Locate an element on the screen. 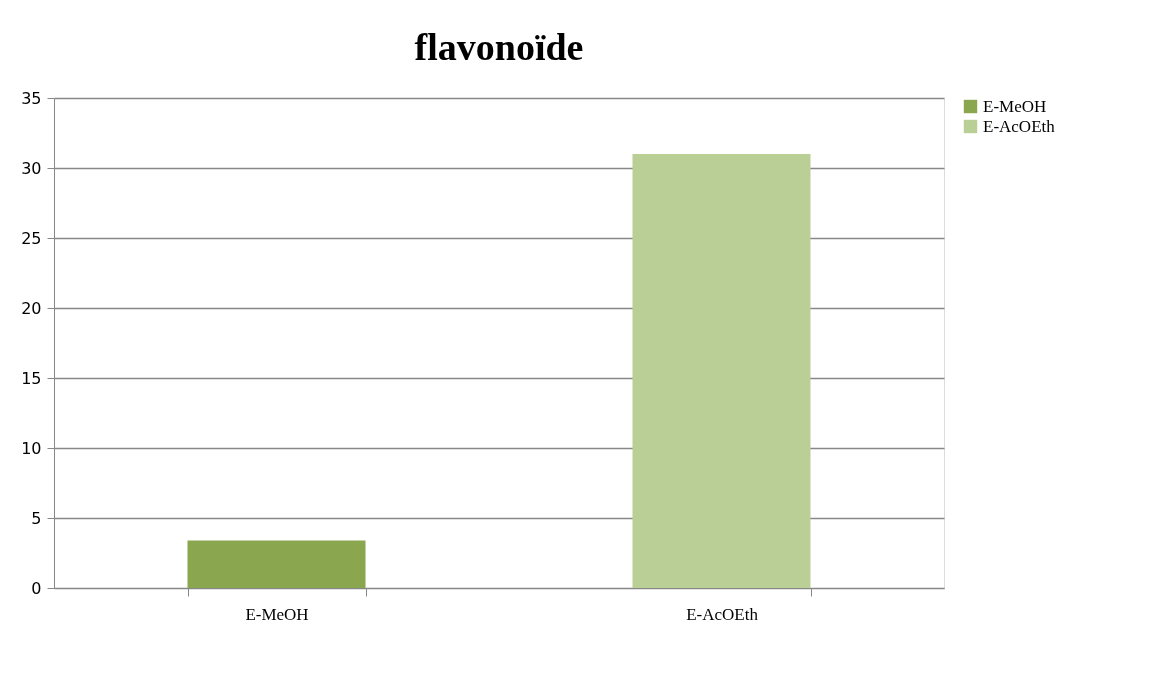 The width and height of the screenshot is (1150, 680). legend-label: E-AcOEth is located at coordinates (1019, 126).